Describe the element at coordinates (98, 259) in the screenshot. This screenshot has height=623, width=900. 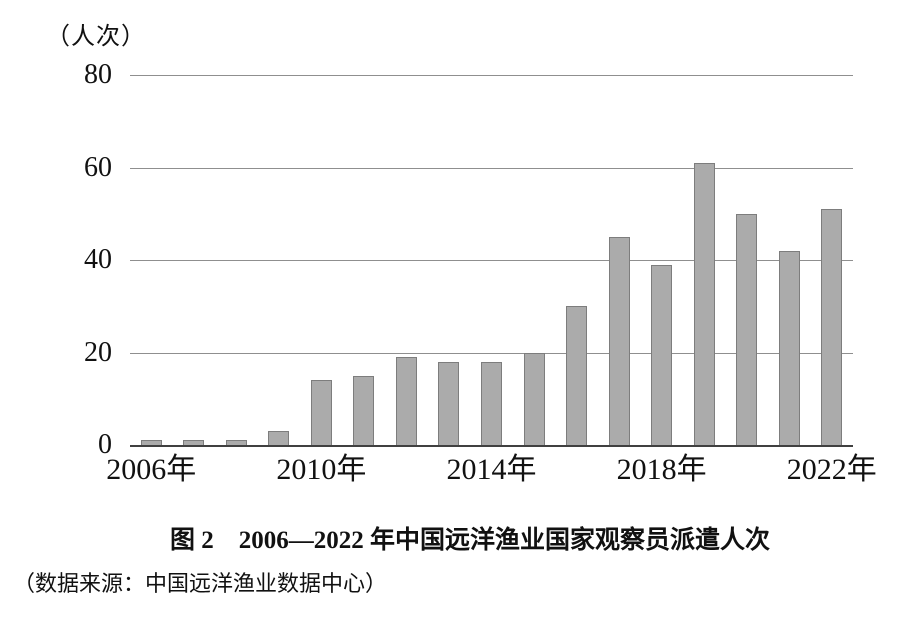
I see `y-tick-label-40: 40` at that location.